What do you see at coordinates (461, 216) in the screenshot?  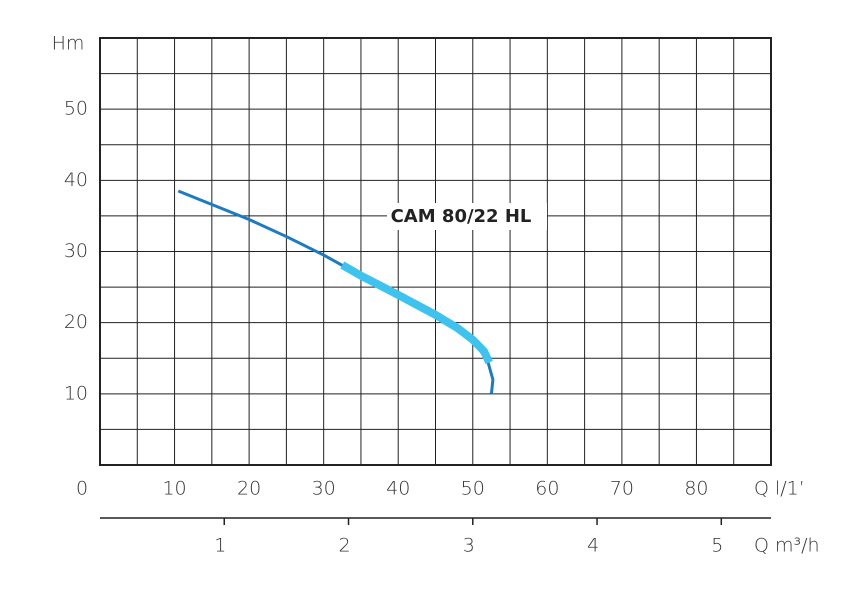 I see `curve-label: CAM 80/22 HL` at bounding box center [461, 216].